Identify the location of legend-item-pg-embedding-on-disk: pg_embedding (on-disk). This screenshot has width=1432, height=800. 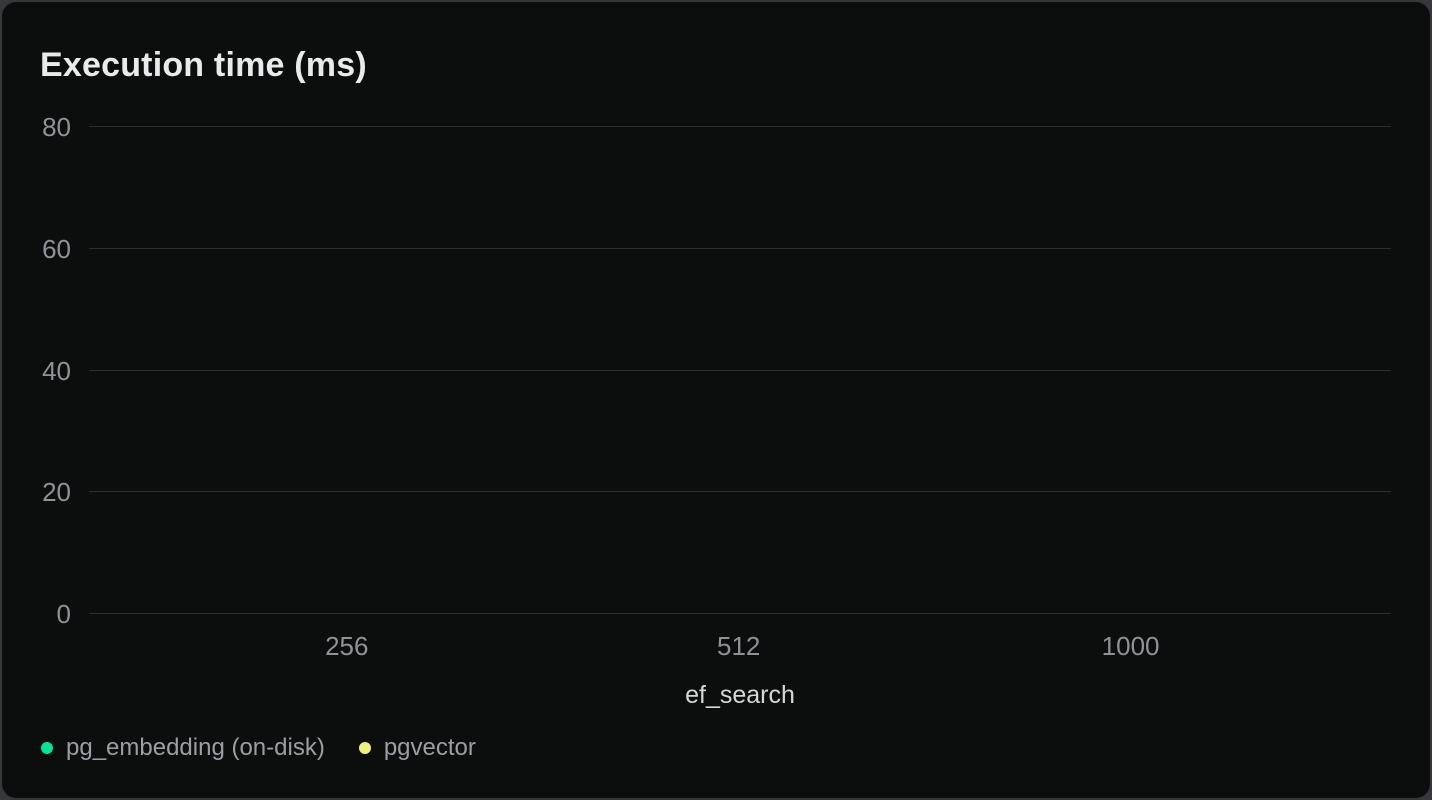
(183, 748).